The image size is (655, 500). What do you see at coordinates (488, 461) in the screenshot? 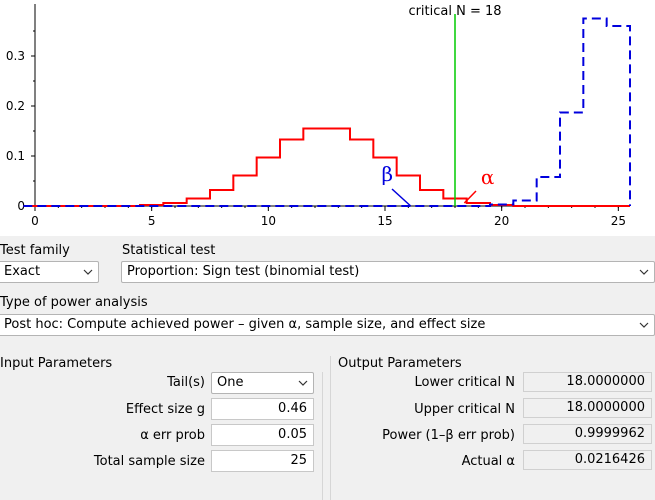
I see `actual-alpha-label: Actual α` at bounding box center [488, 461].